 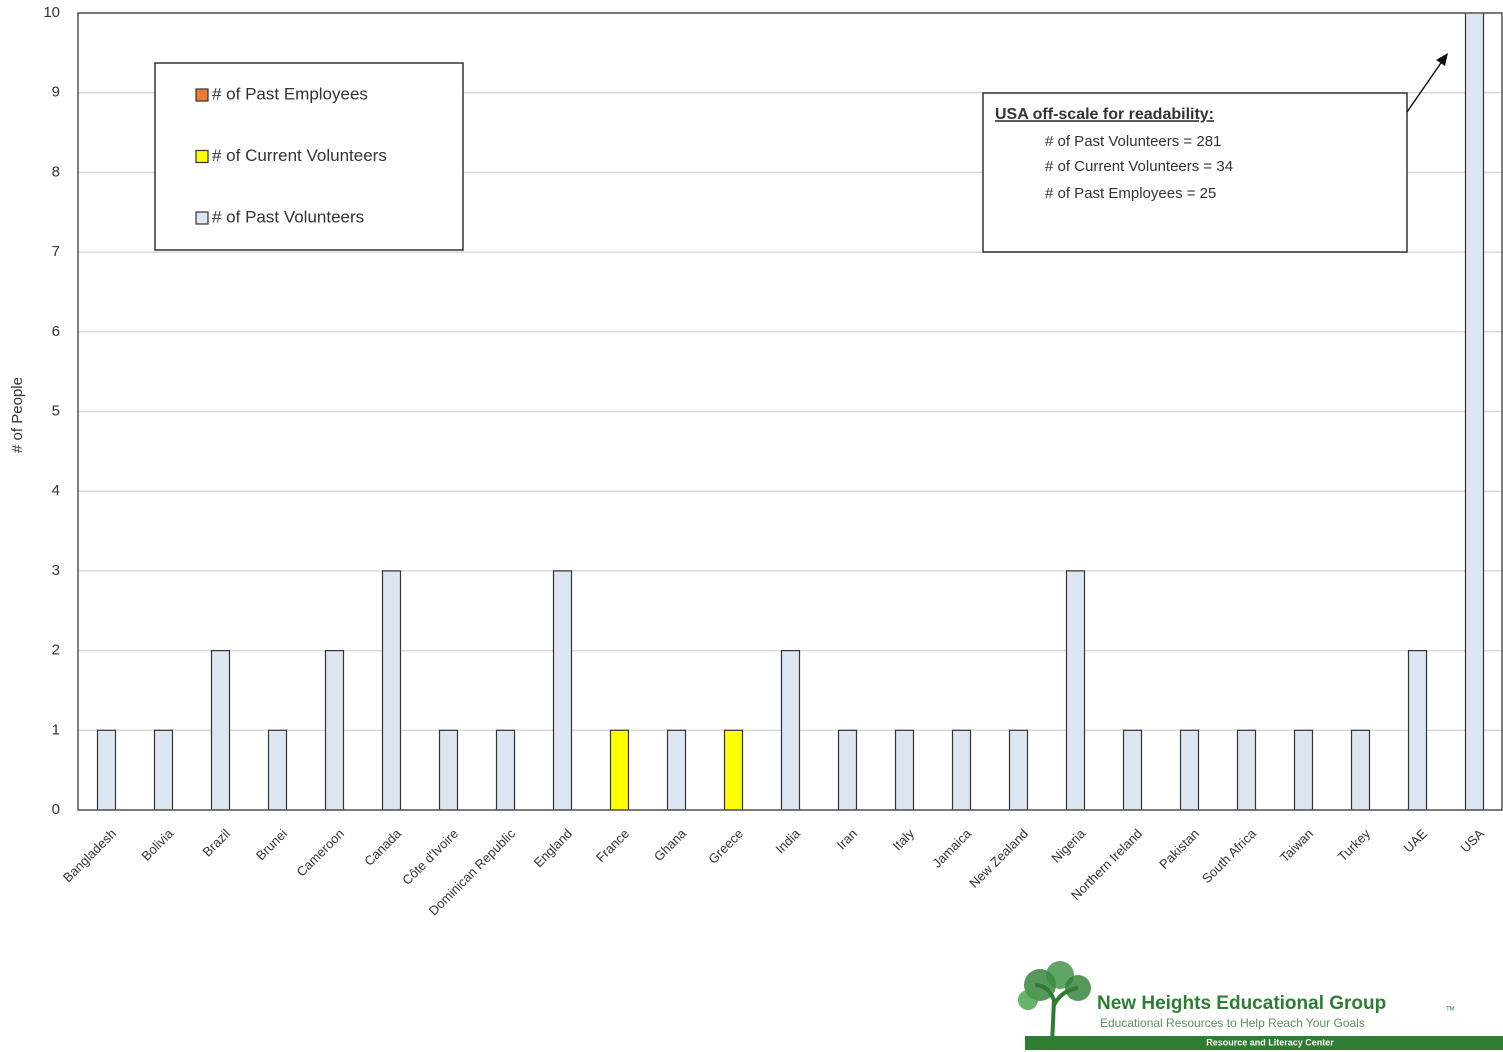 What do you see at coordinates (1241, 1003) in the screenshot?
I see `logo-name: New Heights Educational Group` at bounding box center [1241, 1003].